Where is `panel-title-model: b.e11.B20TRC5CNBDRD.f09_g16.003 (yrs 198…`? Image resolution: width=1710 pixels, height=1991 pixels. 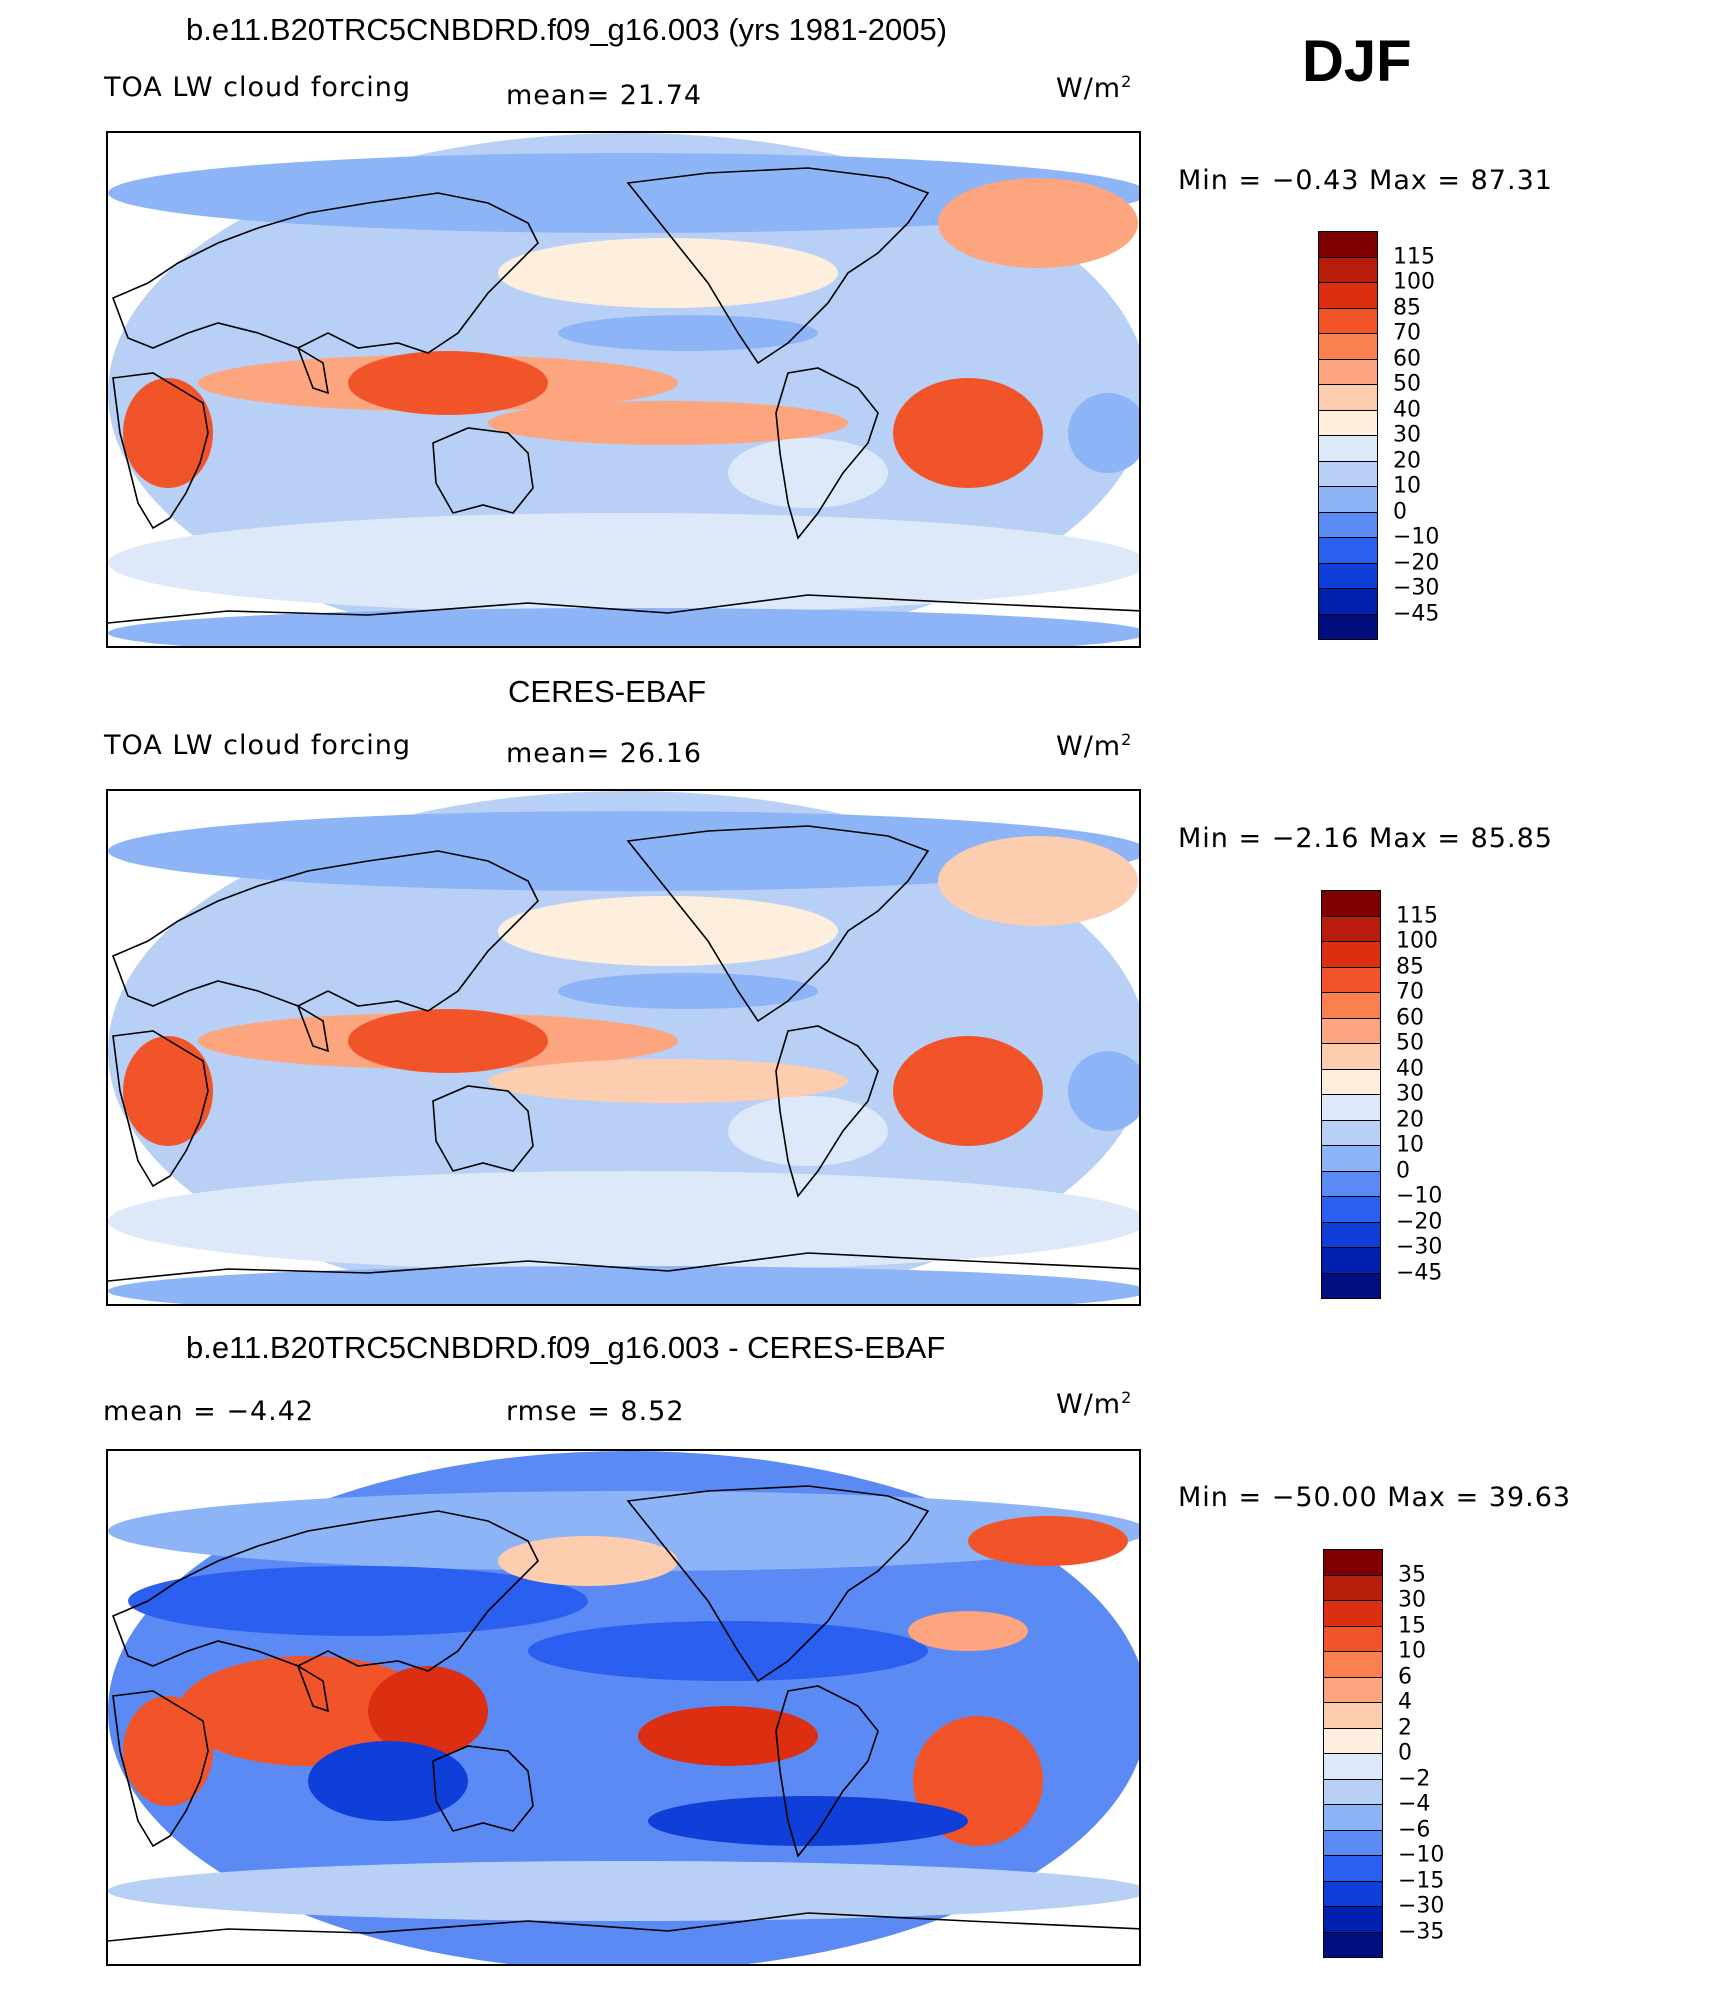 panel-title-model: b.e11.B20TRC5CNBDRD.f09_g16.003 (yrs 198… is located at coordinates (567, 29).